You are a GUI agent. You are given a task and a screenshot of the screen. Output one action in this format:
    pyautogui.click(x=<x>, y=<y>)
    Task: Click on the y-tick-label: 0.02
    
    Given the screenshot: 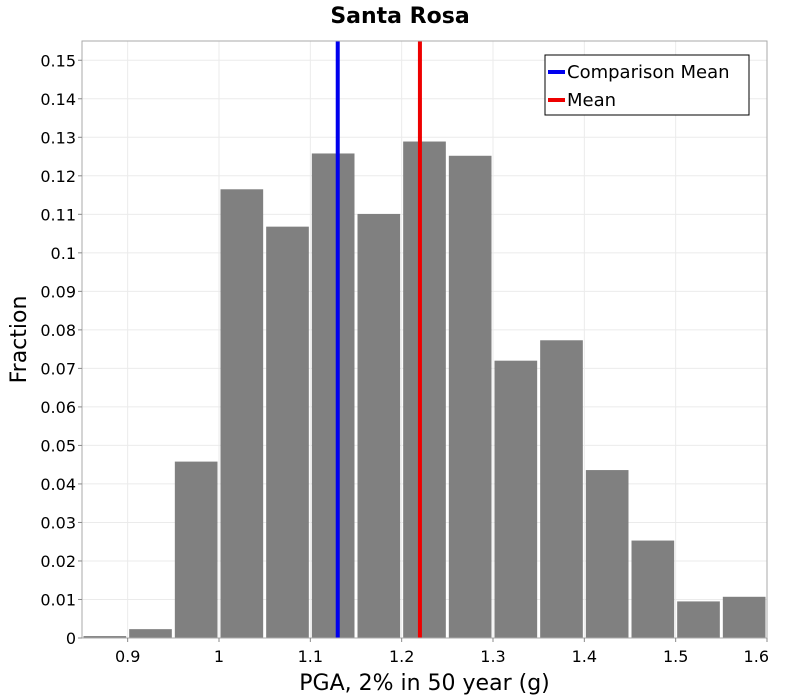 What is the action you would take?
    pyautogui.click(x=58, y=561)
    